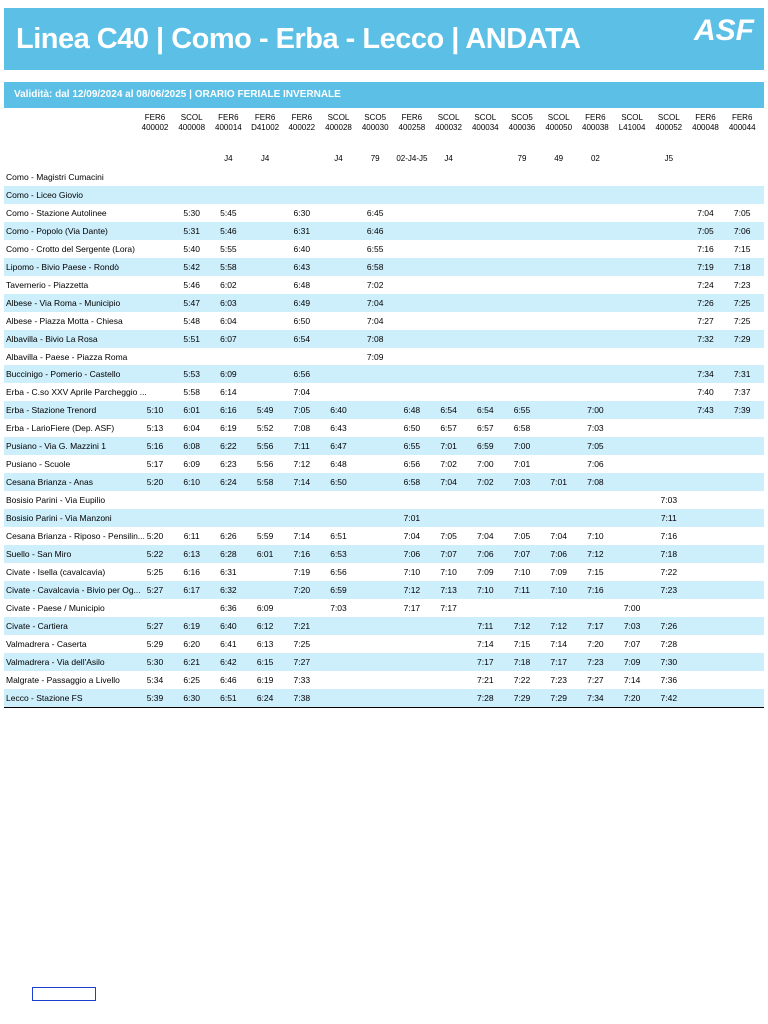 The width and height of the screenshot is (768, 1024). Describe the element at coordinates (191, 410) in the screenshot. I see `time: 6:01` at that location.